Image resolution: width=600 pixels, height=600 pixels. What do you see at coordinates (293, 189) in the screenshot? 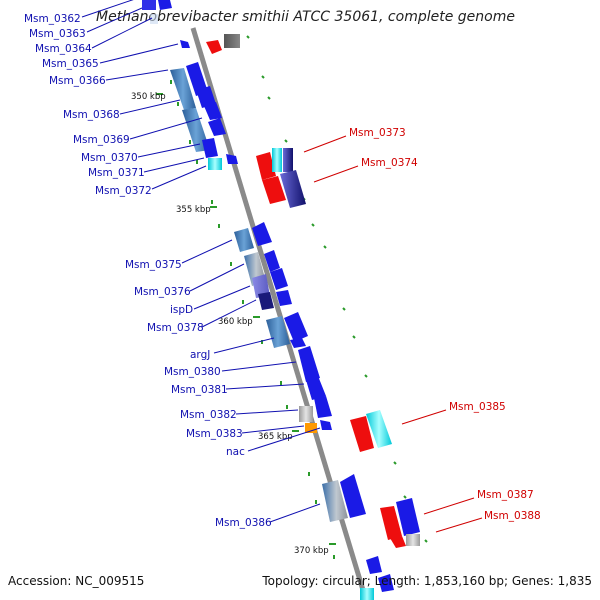
I see `gene-msm-0374b` at bounding box center [293, 189].